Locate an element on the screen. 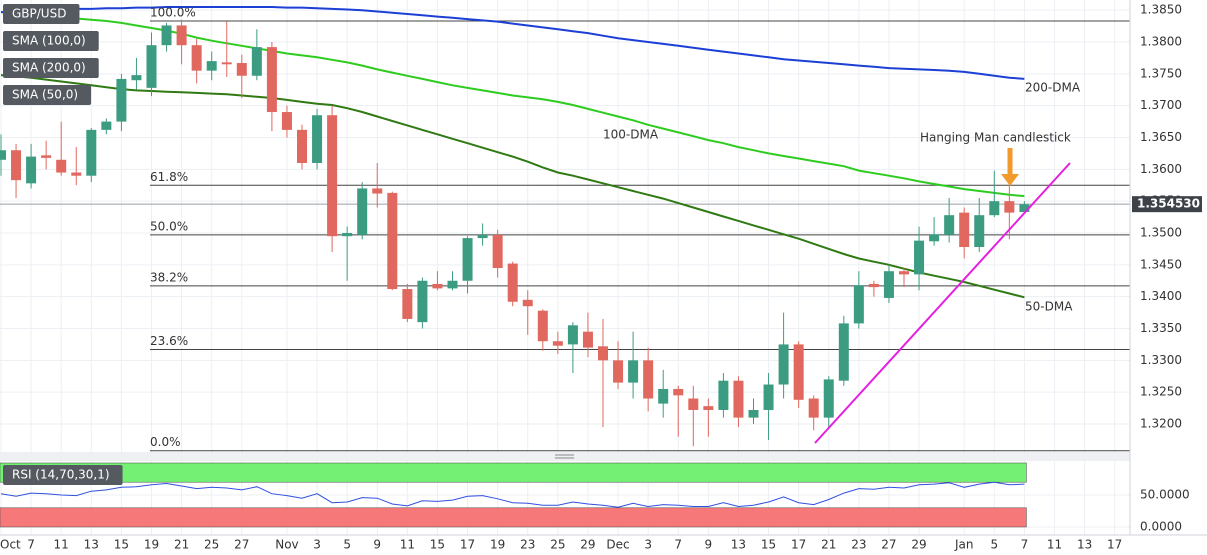 The width and height of the screenshot is (1207, 555). ma-label: 200-DMA is located at coordinates (1053, 88).